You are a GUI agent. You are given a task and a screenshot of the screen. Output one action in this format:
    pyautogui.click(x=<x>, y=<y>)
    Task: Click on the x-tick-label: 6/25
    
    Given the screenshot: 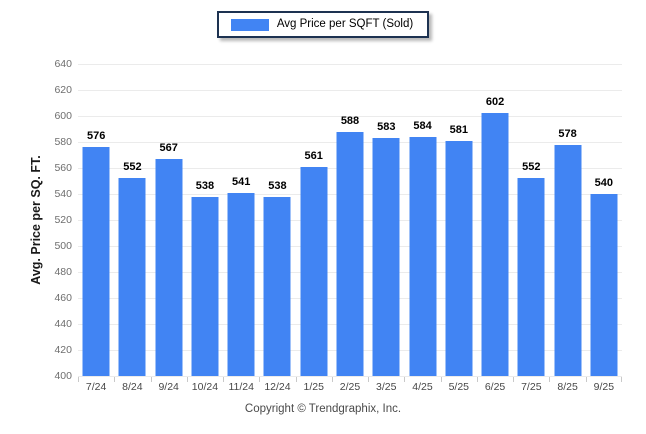 What is the action you would take?
    pyautogui.click(x=495, y=387)
    